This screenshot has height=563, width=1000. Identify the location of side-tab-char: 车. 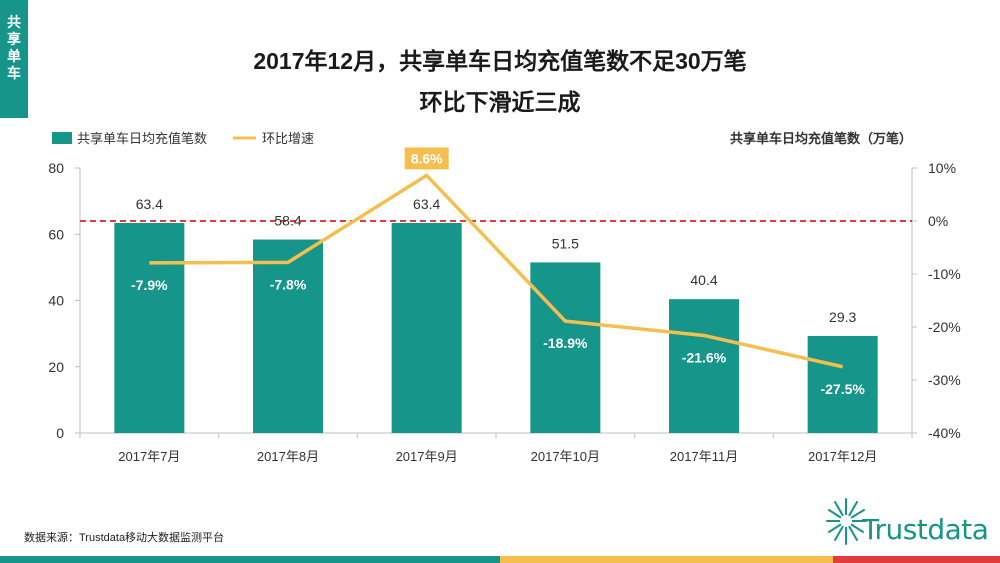
(14, 73).